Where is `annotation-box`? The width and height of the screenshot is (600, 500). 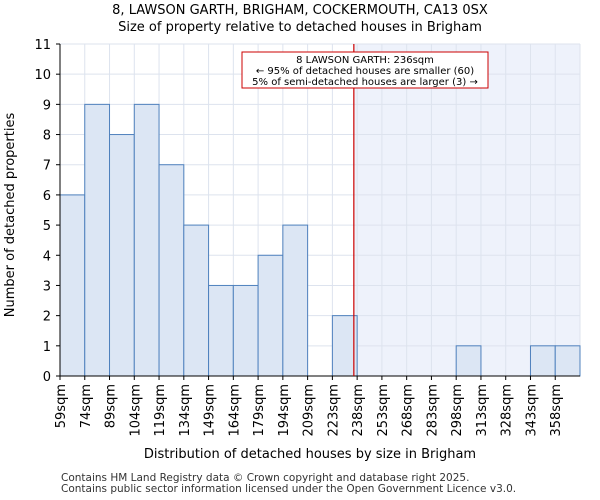 annotation-box is located at coordinates (365, 70).